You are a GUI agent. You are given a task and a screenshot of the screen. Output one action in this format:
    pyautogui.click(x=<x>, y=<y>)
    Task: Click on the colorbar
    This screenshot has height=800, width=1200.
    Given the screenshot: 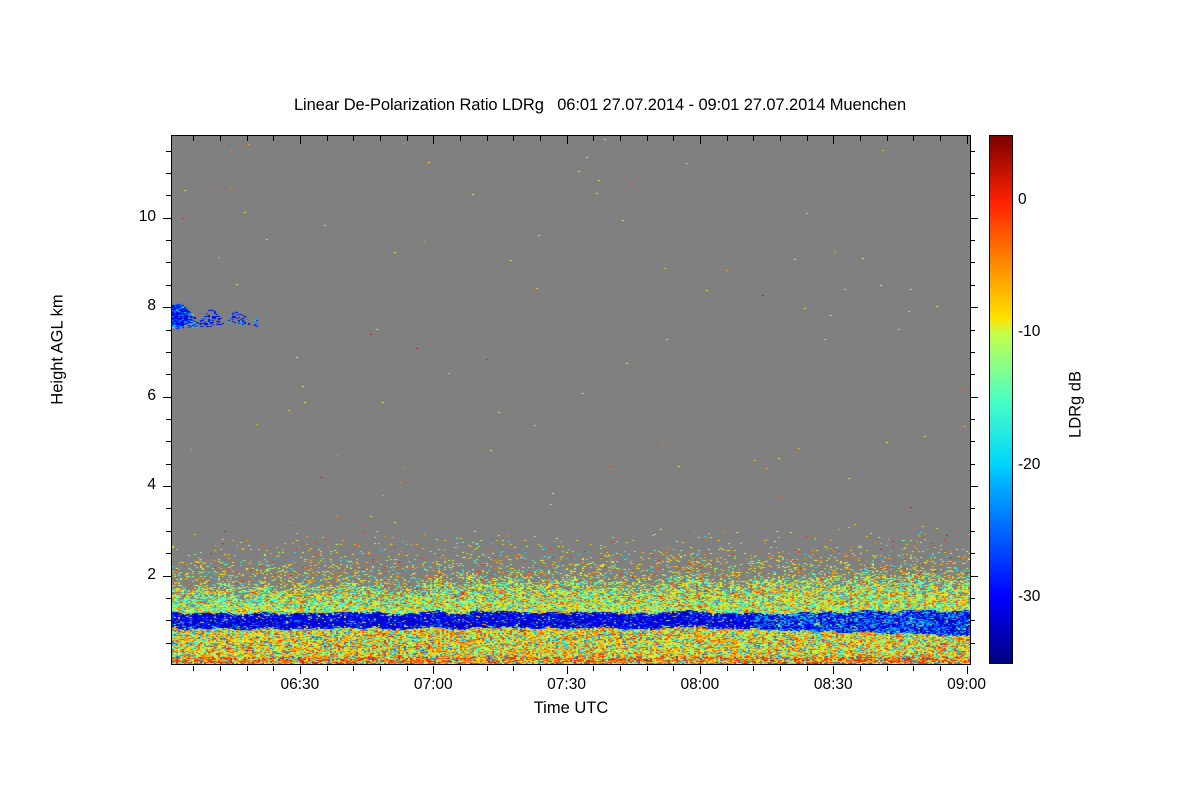 What is the action you would take?
    pyautogui.click(x=1001, y=399)
    